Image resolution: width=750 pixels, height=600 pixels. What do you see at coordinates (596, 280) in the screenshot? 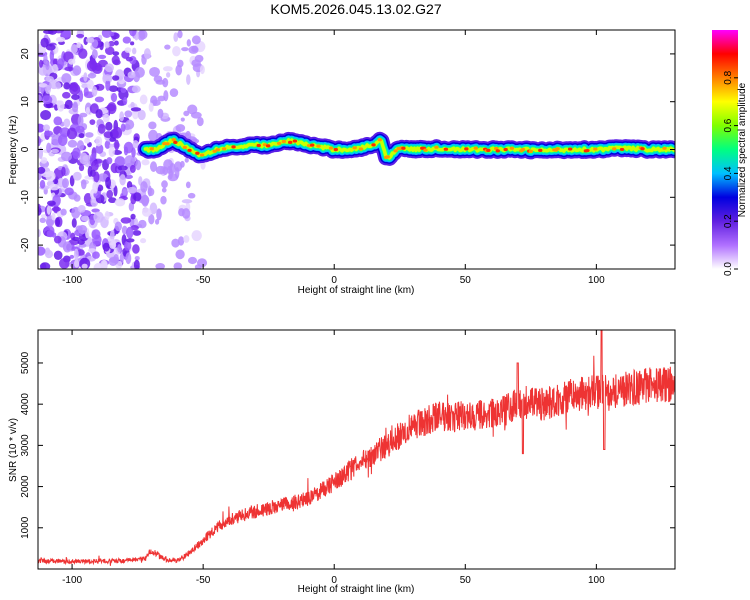
I see `spectrogram-x-tick-label: 100` at bounding box center [596, 280].